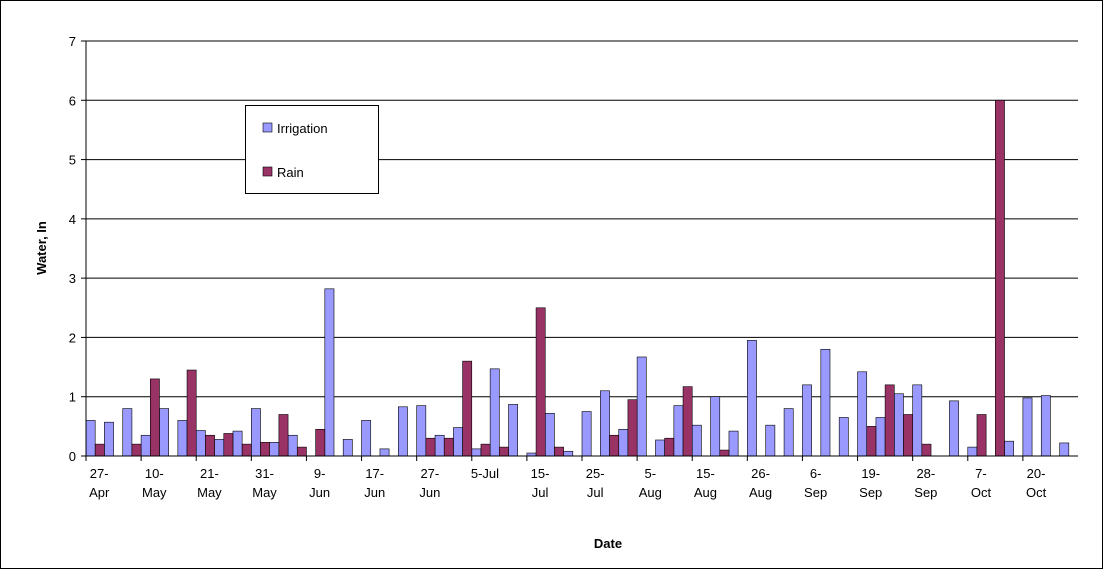 The width and height of the screenshot is (1104, 570). Describe the element at coordinates (72, 456) in the screenshot. I see `y-tick-label: 0` at that location.